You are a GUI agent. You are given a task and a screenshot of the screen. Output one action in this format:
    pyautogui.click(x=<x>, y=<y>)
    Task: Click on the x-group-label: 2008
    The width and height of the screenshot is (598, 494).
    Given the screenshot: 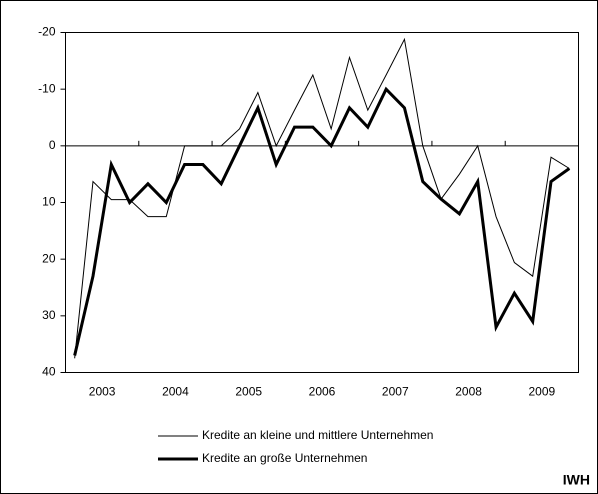 What is the action you would take?
    pyautogui.click(x=468, y=392)
    